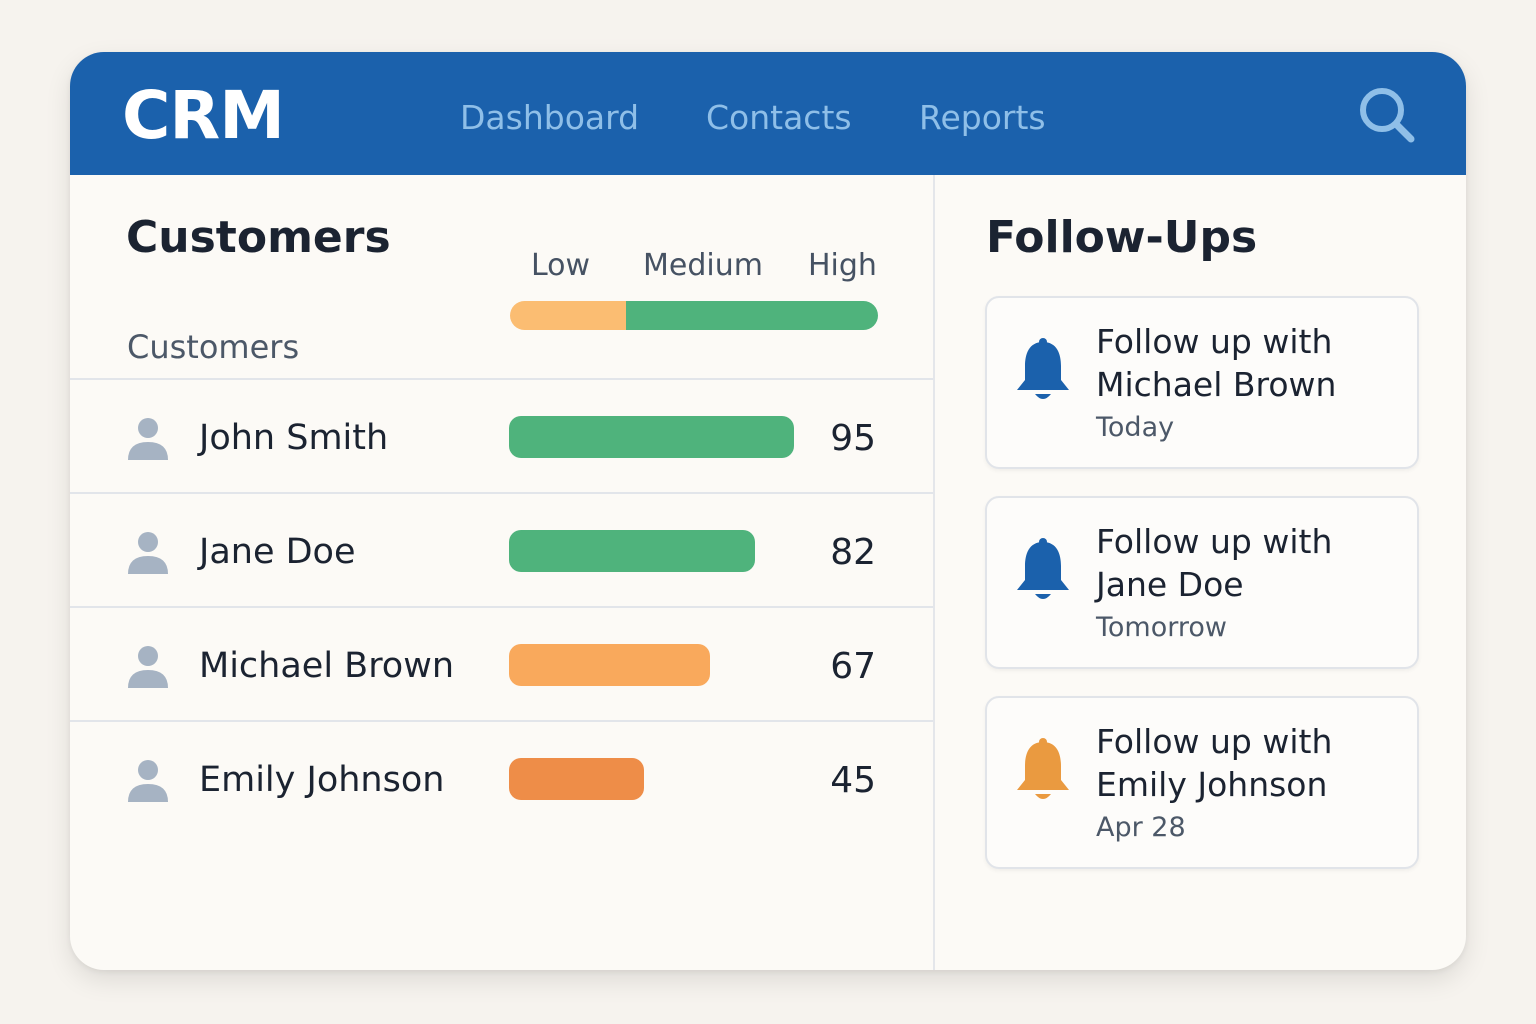  I want to click on search-button, so click(1387, 115).